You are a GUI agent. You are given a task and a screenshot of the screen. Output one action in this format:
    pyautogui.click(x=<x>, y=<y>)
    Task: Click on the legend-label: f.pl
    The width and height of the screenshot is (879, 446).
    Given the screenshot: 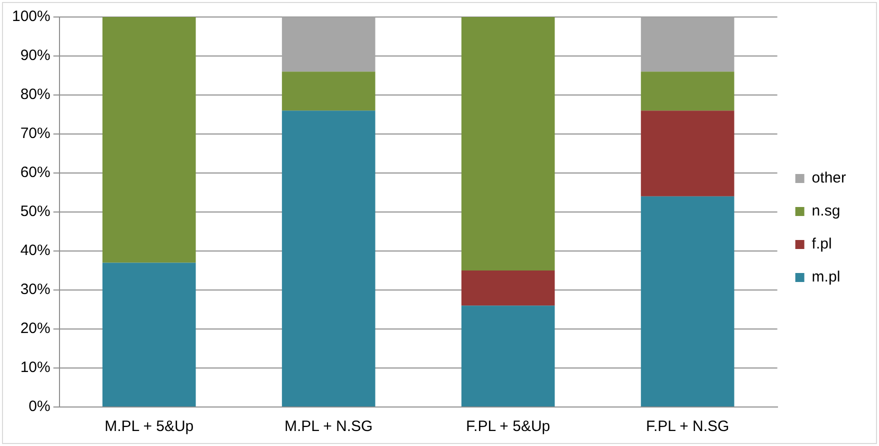 What is the action you would take?
    pyautogui.click(x=822, y=244)
    